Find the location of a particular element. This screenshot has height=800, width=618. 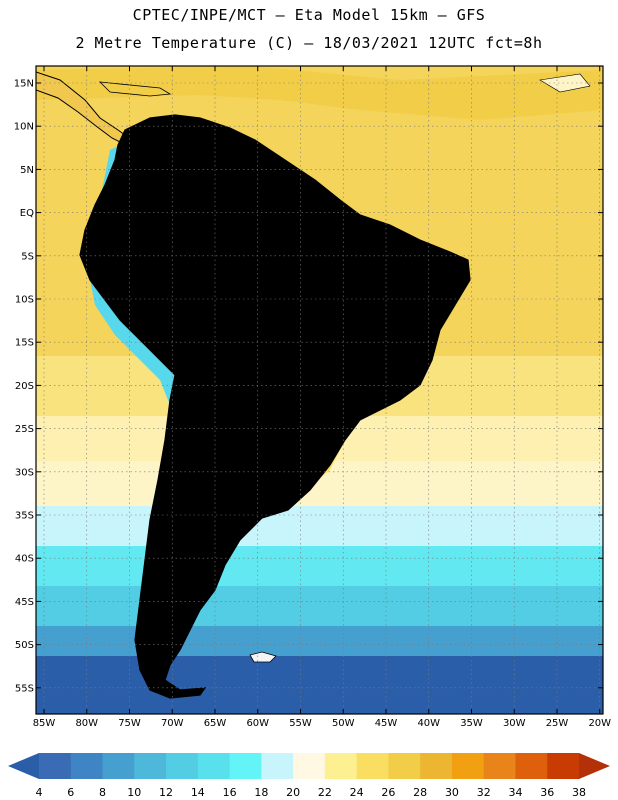

colorbar-label: 4 is located at coordinates (39, 792).